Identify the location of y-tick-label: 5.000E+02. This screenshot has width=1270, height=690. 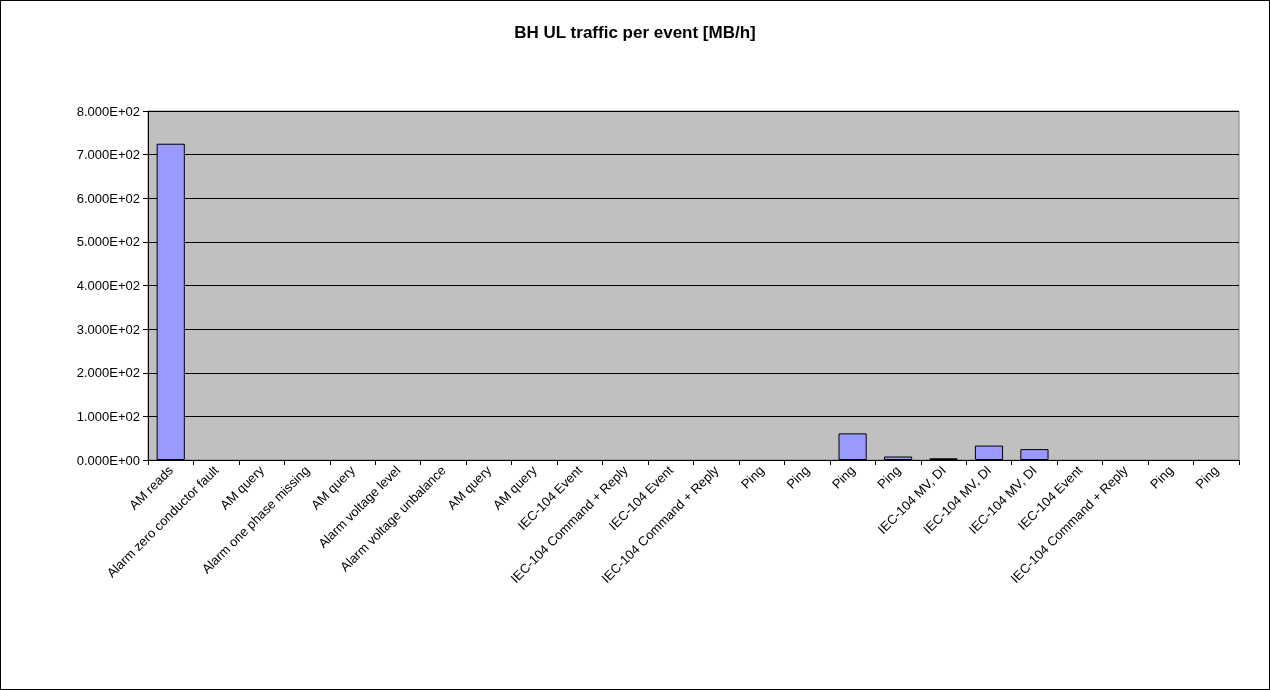
(108, 242).